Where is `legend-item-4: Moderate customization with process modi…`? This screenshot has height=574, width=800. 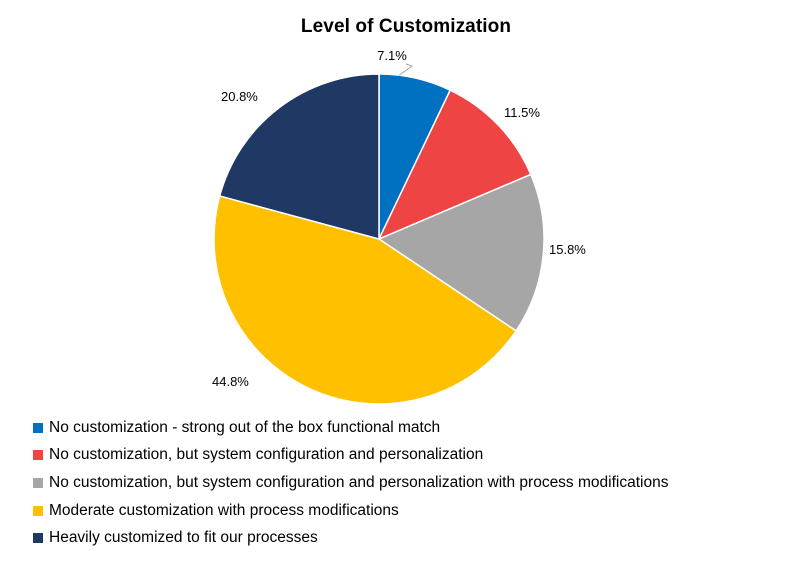 legend-item-4: Moderate customization with process modi… is located at coordinates (350, 511).